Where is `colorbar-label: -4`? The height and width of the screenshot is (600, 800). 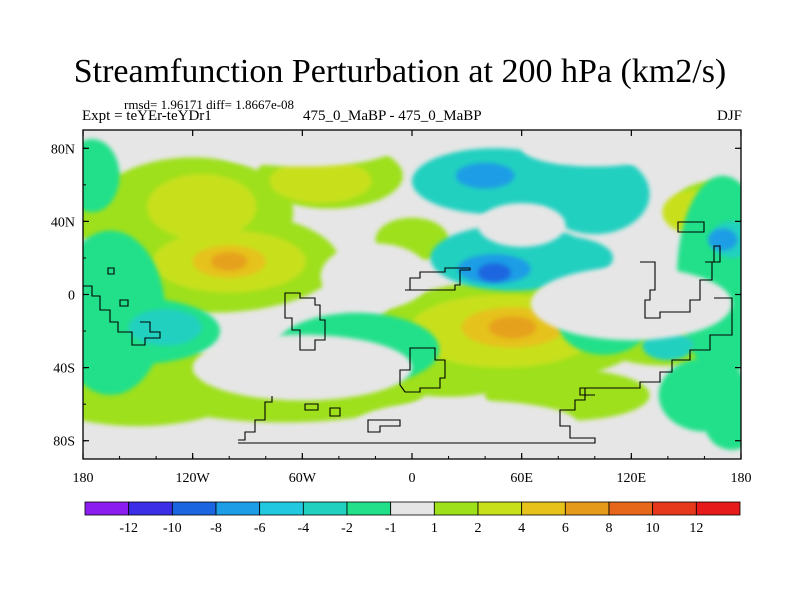
colorbar-label: -4 is located at coordinates (303, 528).